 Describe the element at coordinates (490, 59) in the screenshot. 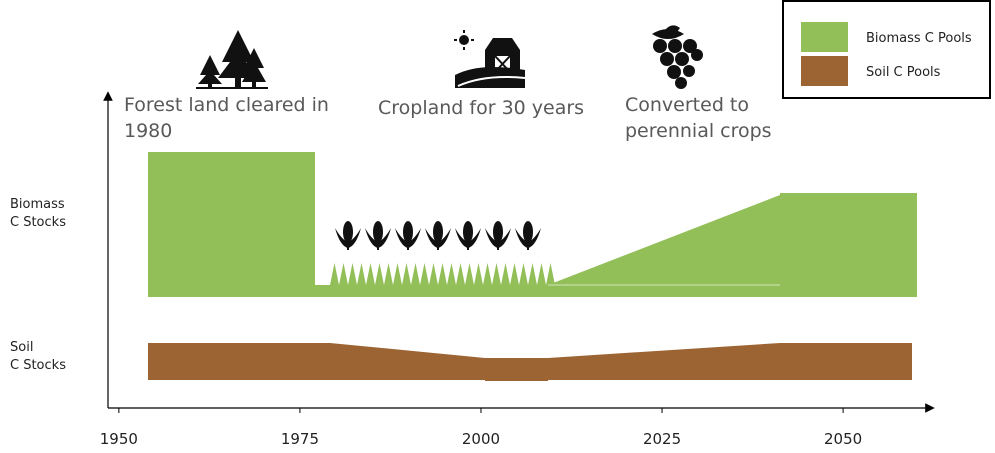

I see `farm-icon` at that location.